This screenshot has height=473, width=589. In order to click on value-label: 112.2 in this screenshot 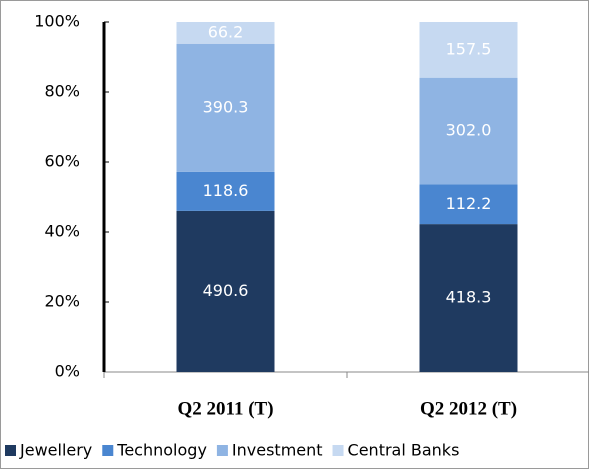, I will do `click(469, 203)`.